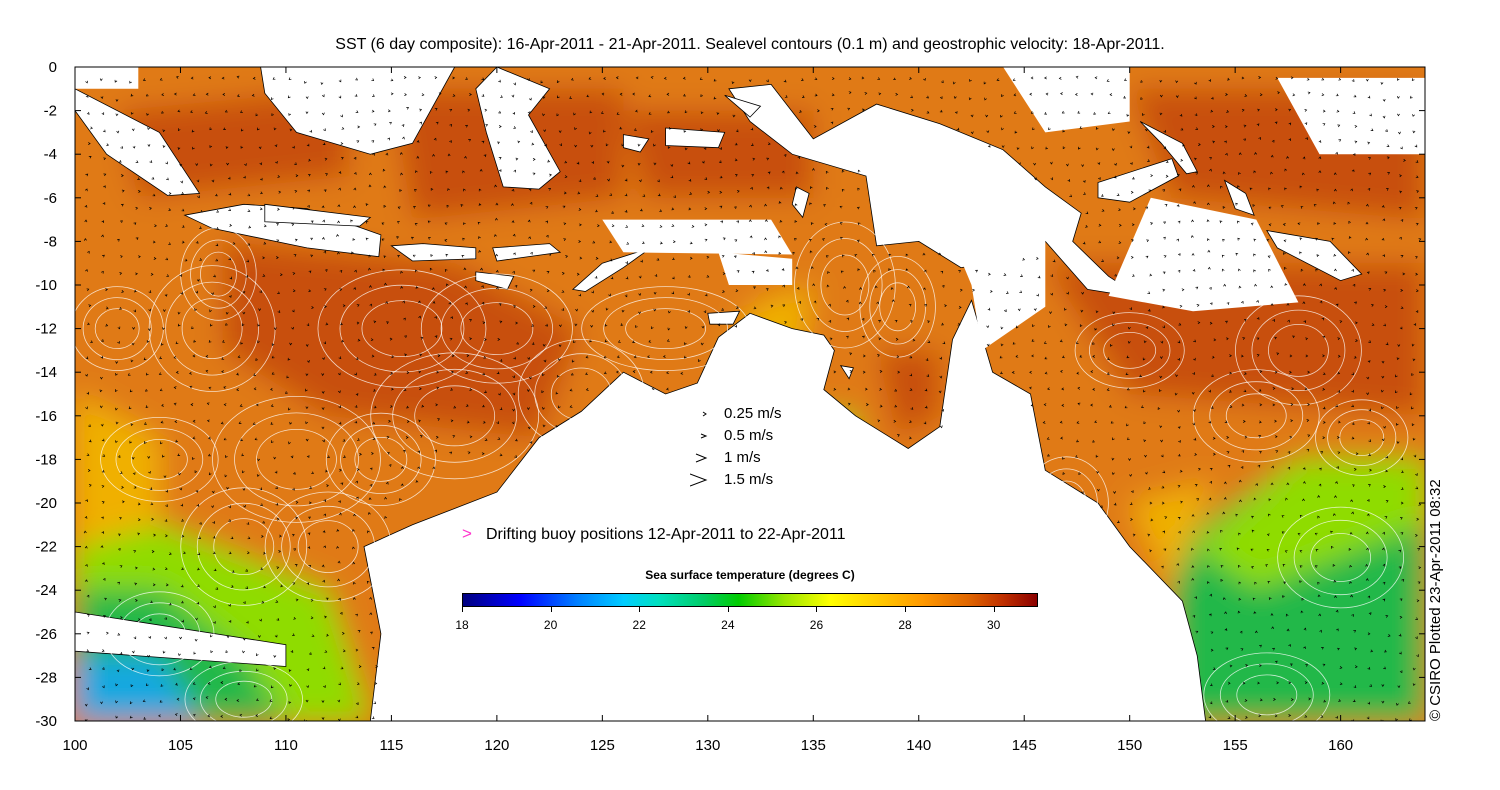  I want to click on x-tick-label: 115, so click(391, 745).